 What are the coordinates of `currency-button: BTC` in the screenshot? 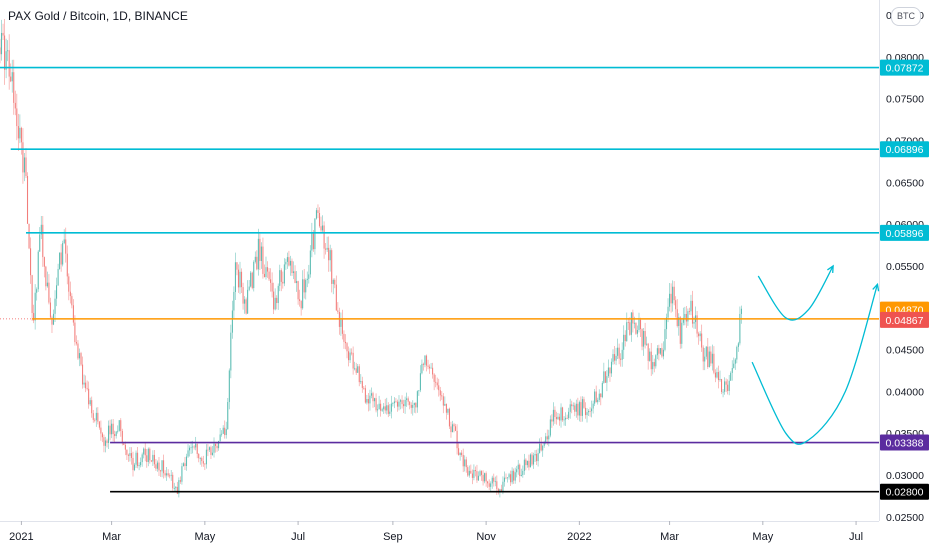 It's located at (906, 16).